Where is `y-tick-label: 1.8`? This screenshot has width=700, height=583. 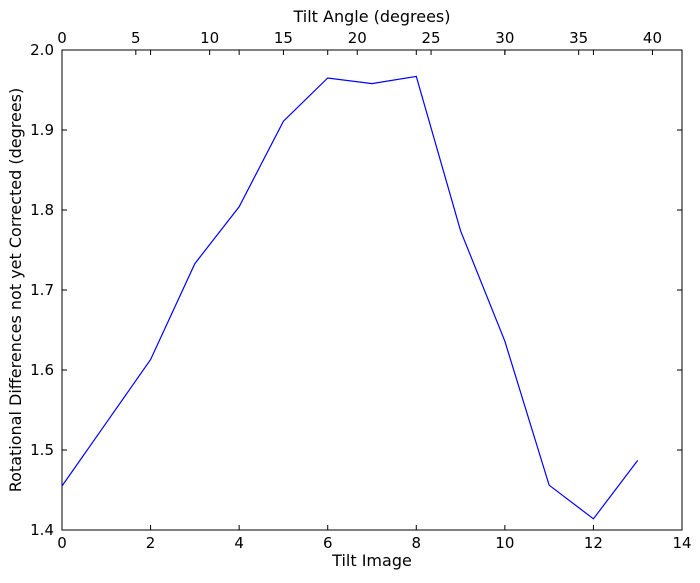
y-tick-label: 1.8 is located at coordinates (42, 210).